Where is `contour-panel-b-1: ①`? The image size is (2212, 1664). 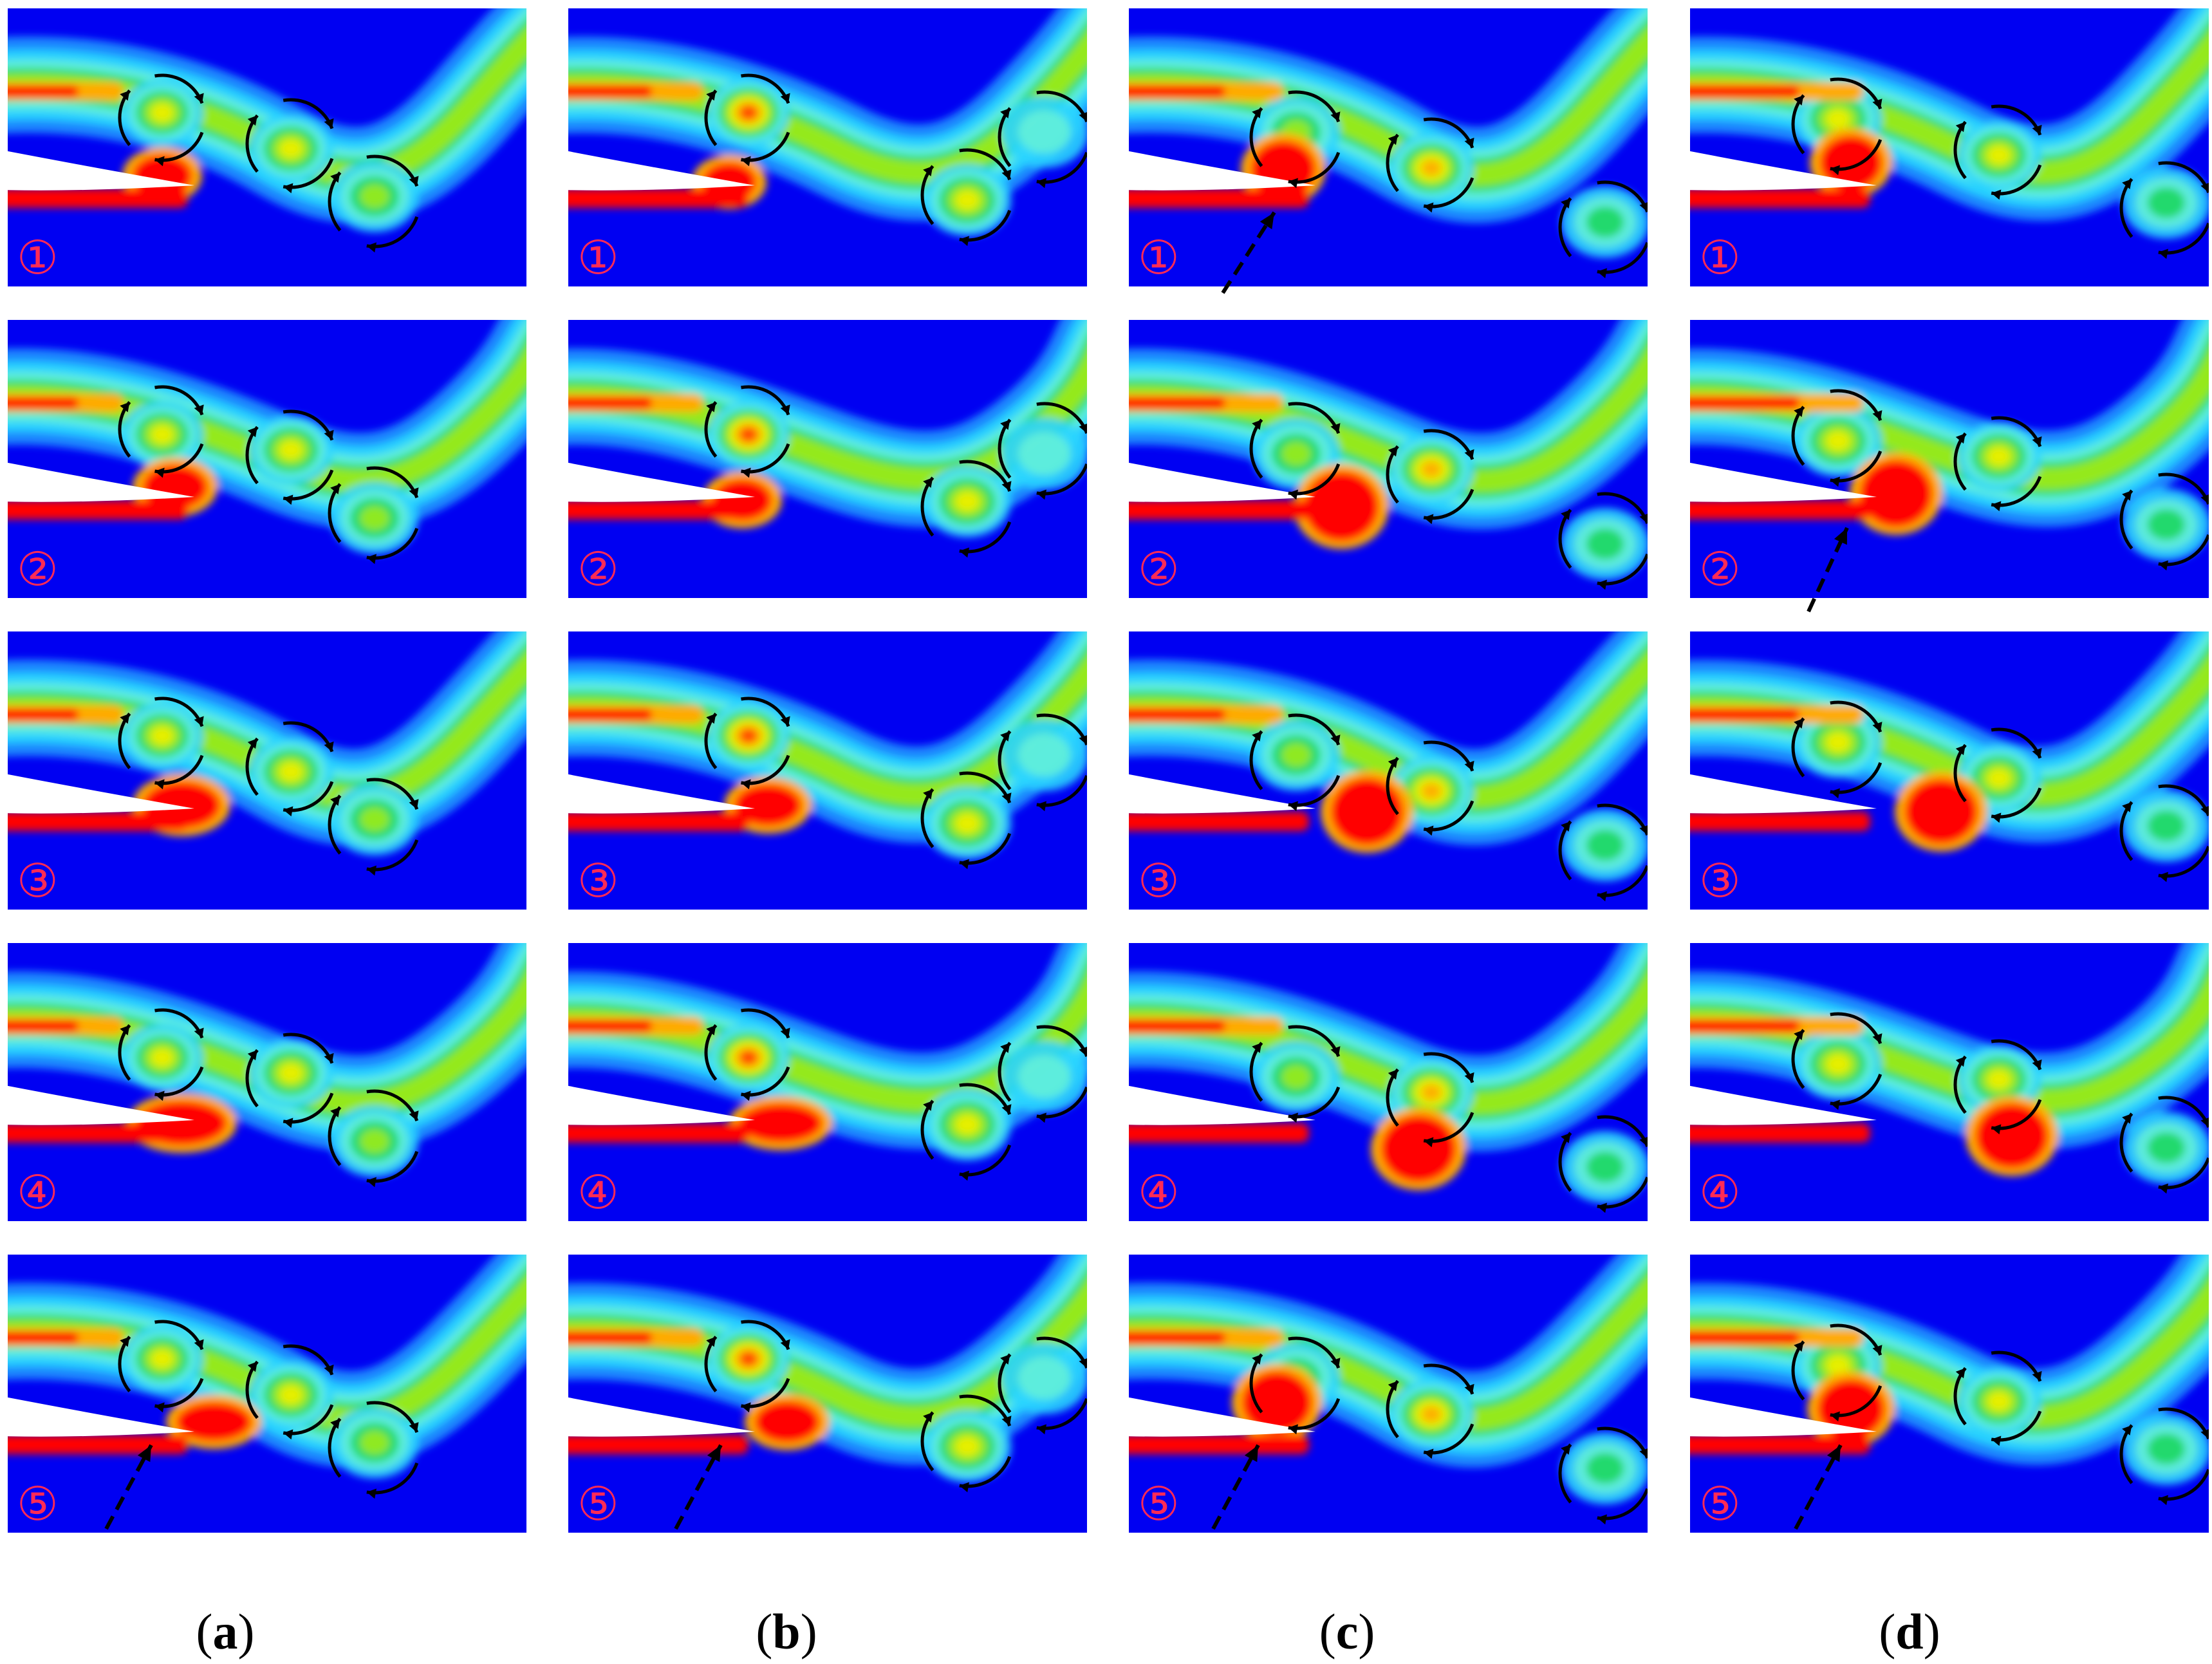 contour-panel-b-1: ① is located at coordinates (827, 147).